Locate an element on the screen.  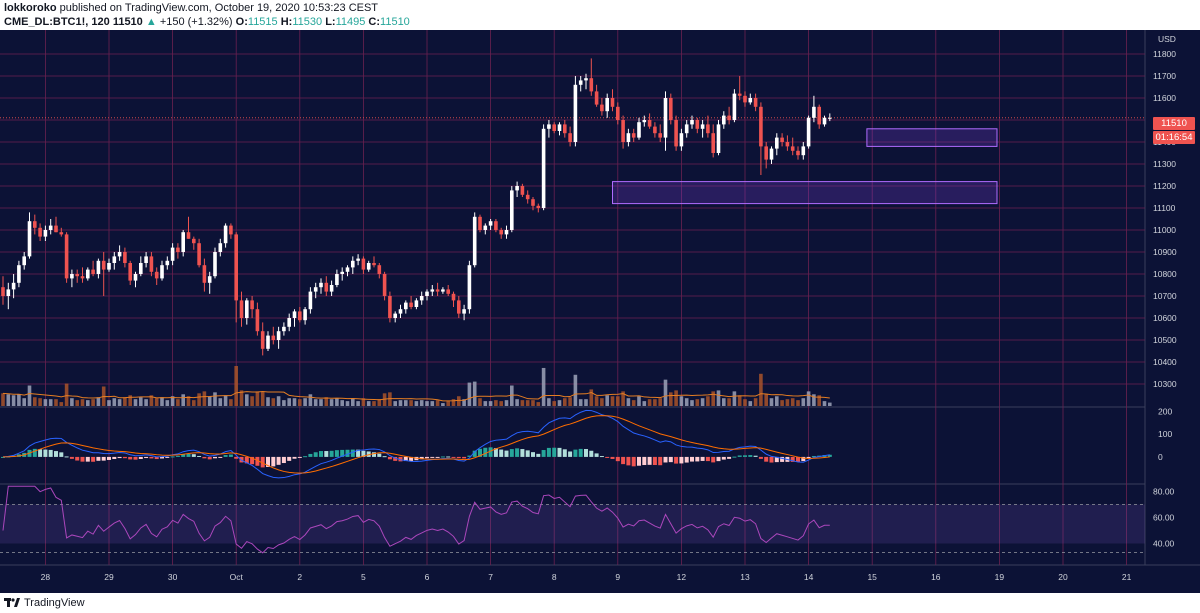
tradingview-logo-icon is located at coordinates (12, 602).